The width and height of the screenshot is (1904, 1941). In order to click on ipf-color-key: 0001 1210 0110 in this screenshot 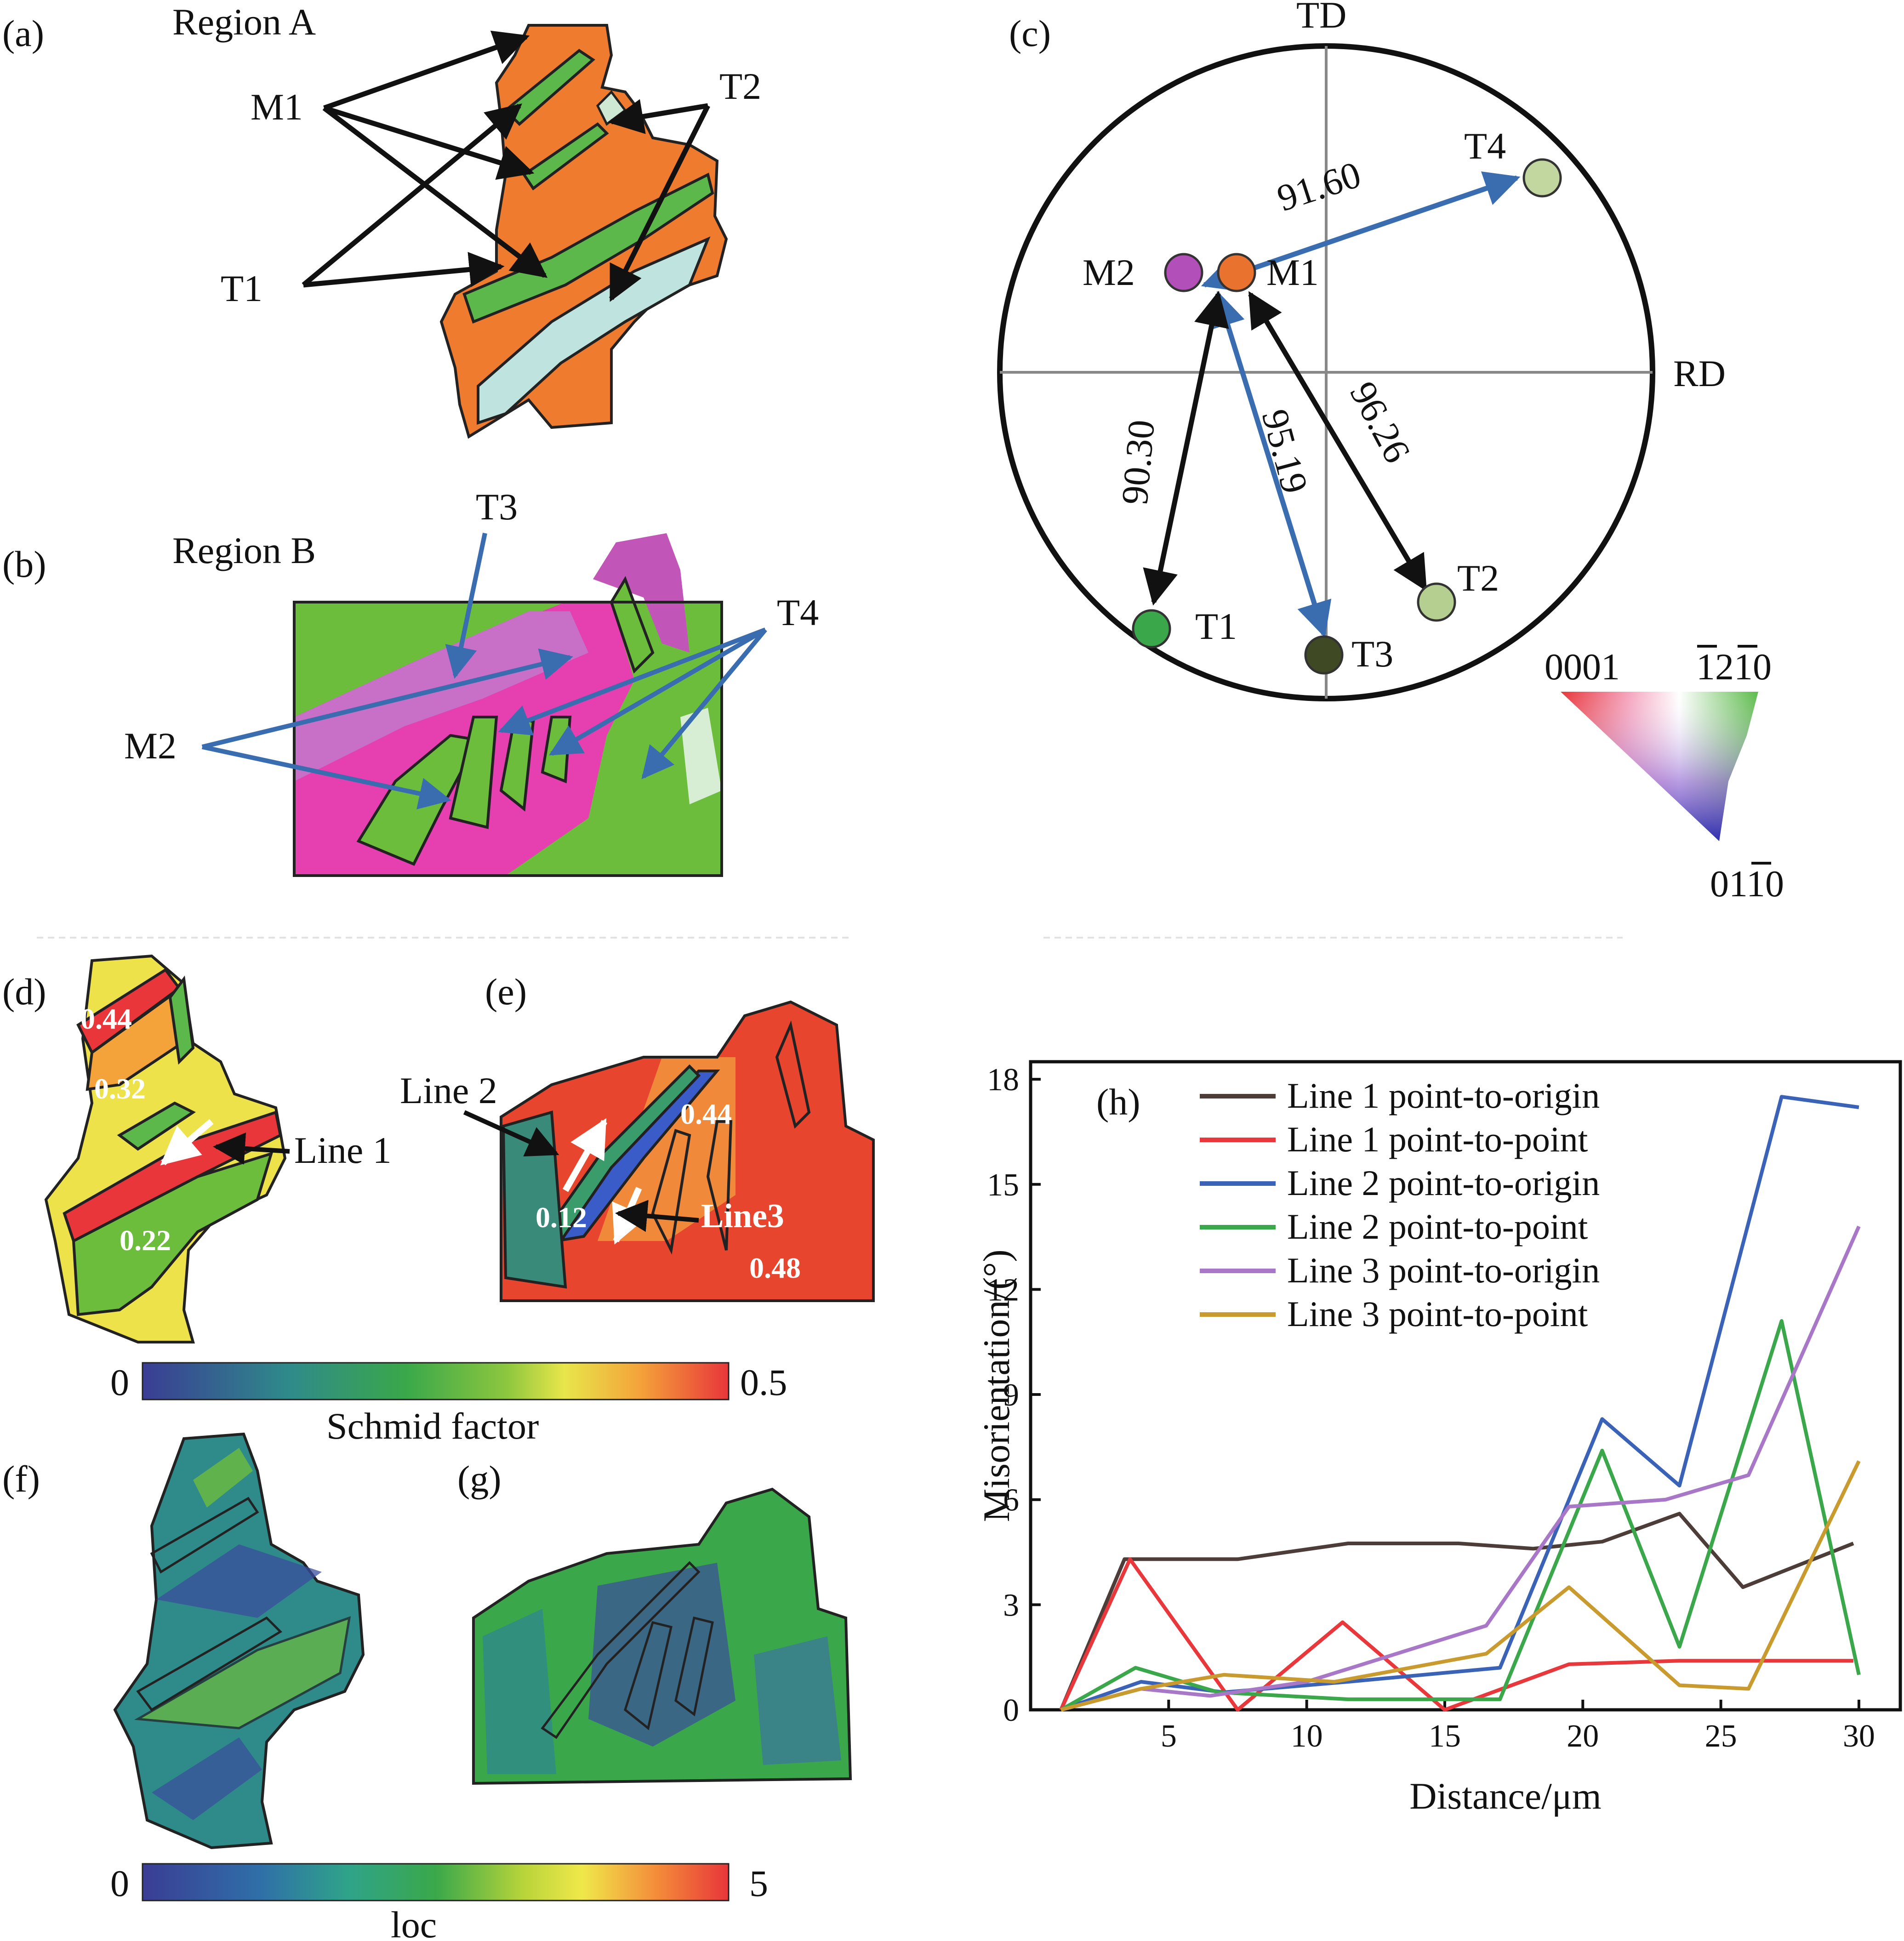, I will do `click(1664, 775)`.